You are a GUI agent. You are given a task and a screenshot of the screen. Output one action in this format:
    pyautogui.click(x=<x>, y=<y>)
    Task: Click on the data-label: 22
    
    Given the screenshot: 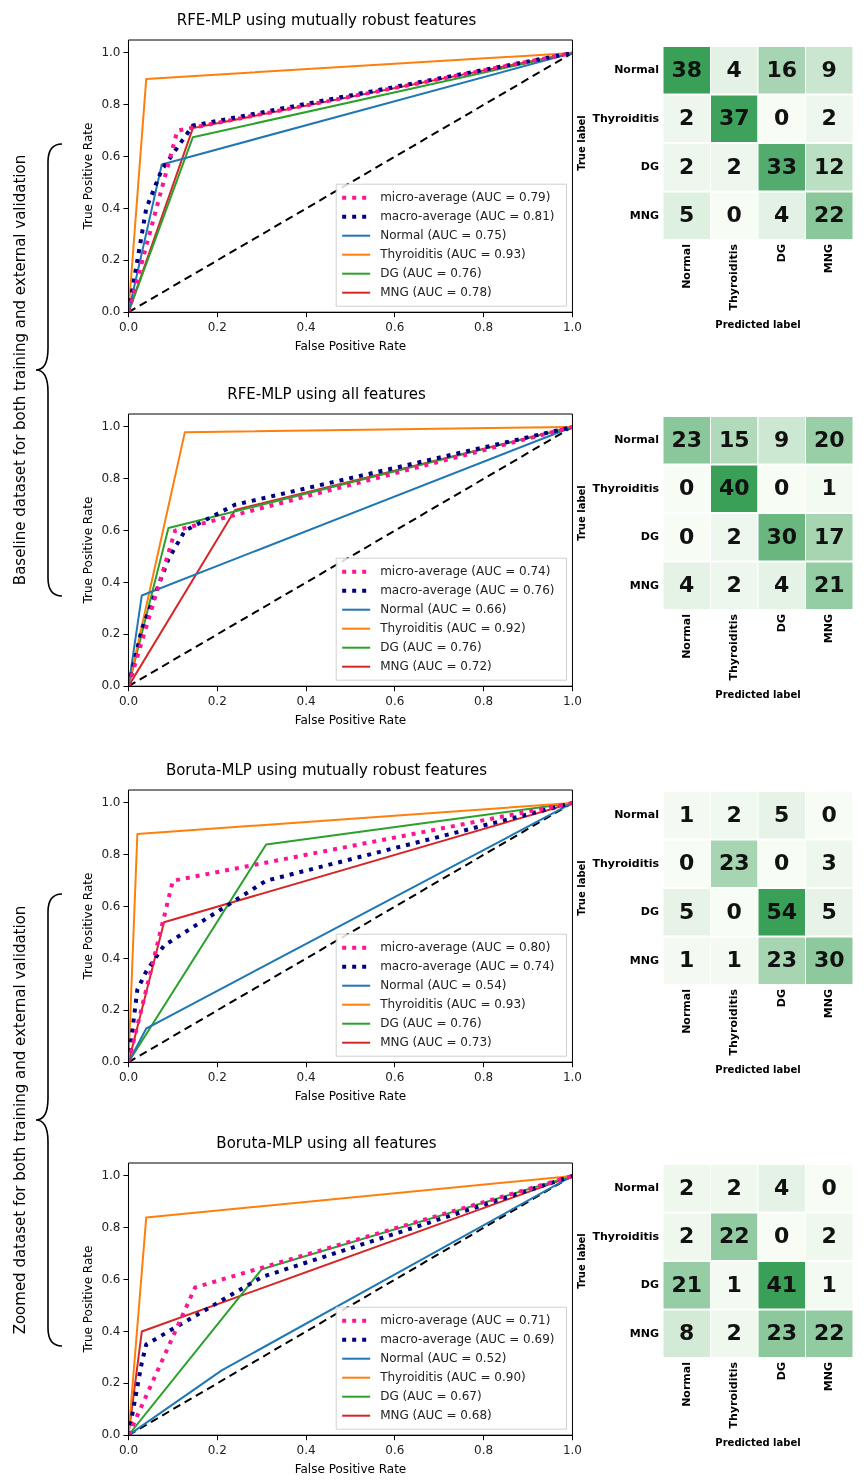 What is the action you would take?
    pyautogui.click(x=829, y=215)
    